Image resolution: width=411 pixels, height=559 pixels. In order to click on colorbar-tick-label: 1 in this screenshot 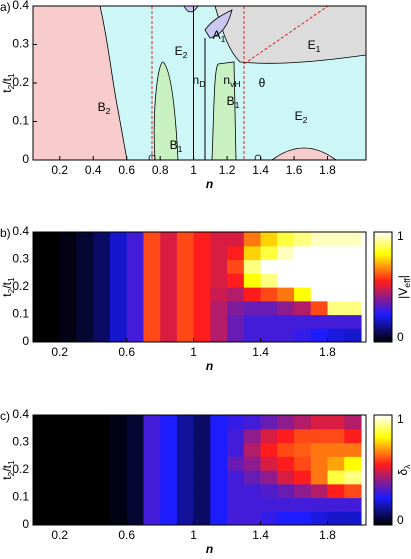, I will do `click(400, 236)`.